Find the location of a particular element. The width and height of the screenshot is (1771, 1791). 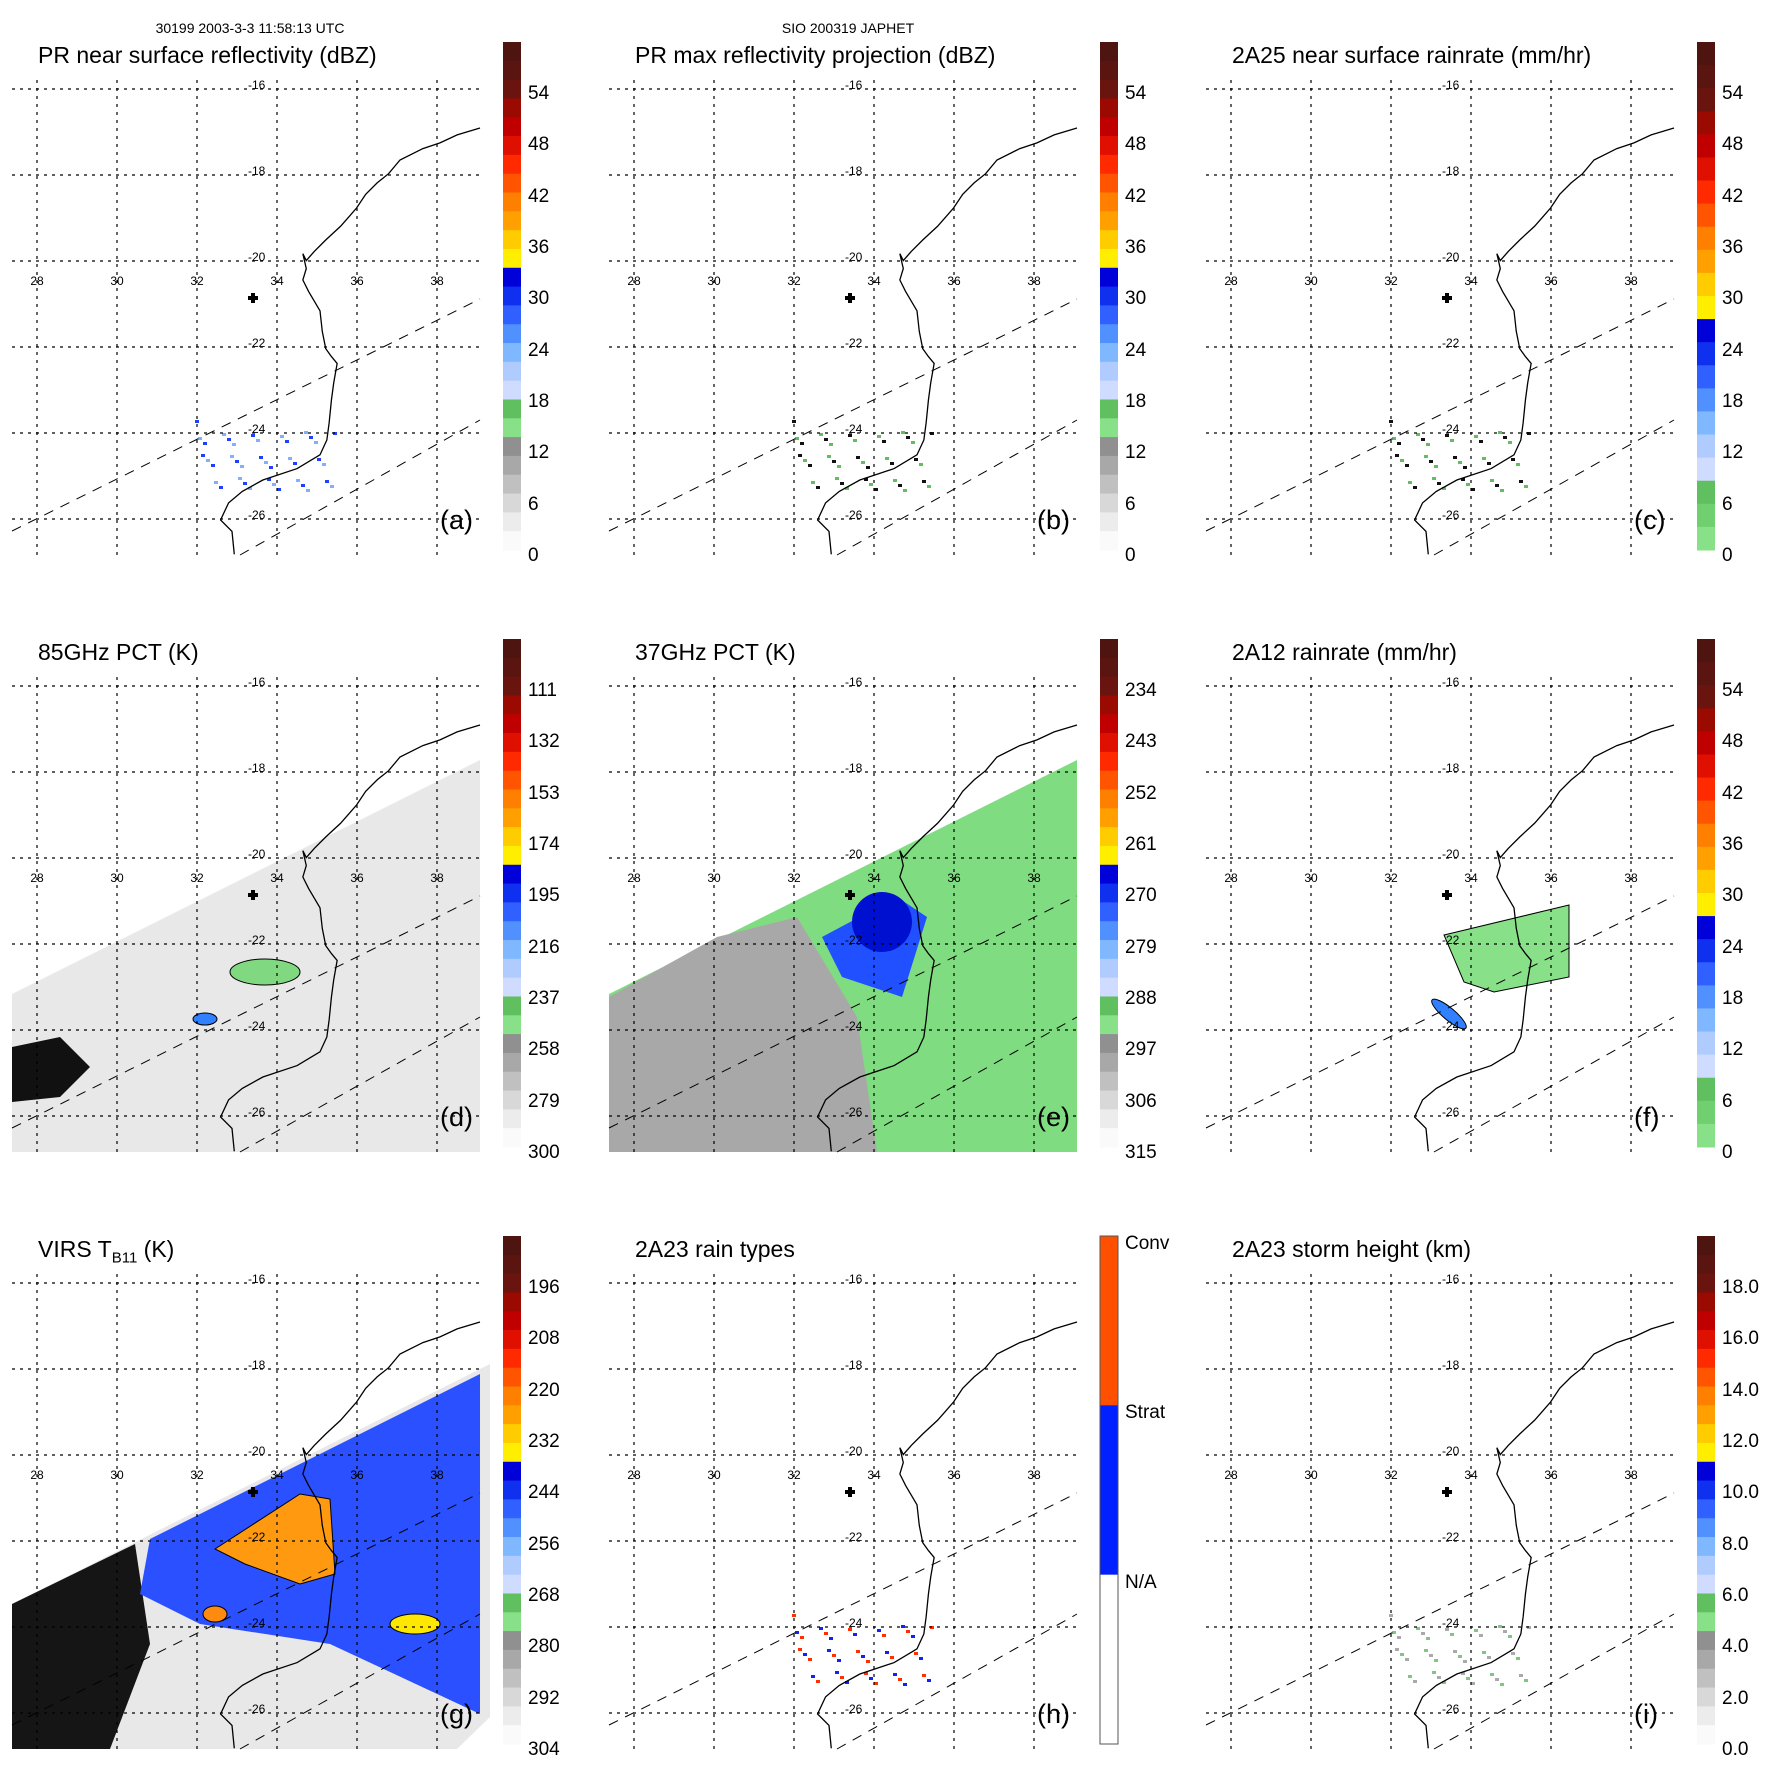

panel-title: PR max reflectivity projection (dBZ) is located at coordinates (815, 55).